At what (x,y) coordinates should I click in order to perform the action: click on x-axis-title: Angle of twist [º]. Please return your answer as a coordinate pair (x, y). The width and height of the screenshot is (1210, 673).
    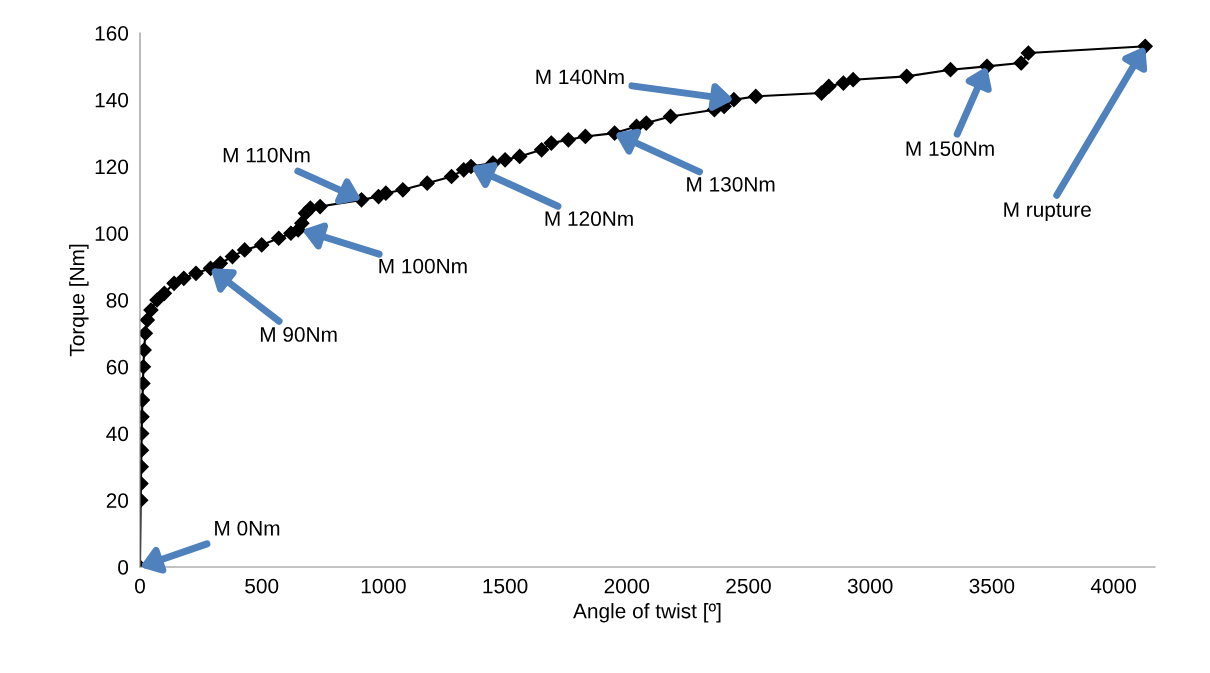
    Looking at the image, I should click on (647, 613).